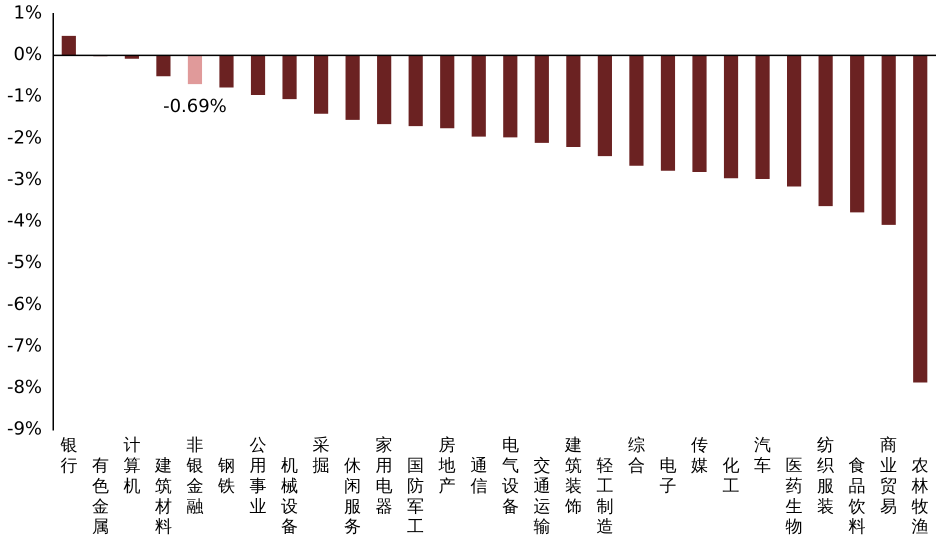 The image size is (942, 544). I want to click on y-tick-label: -6%, so click(24, 304).